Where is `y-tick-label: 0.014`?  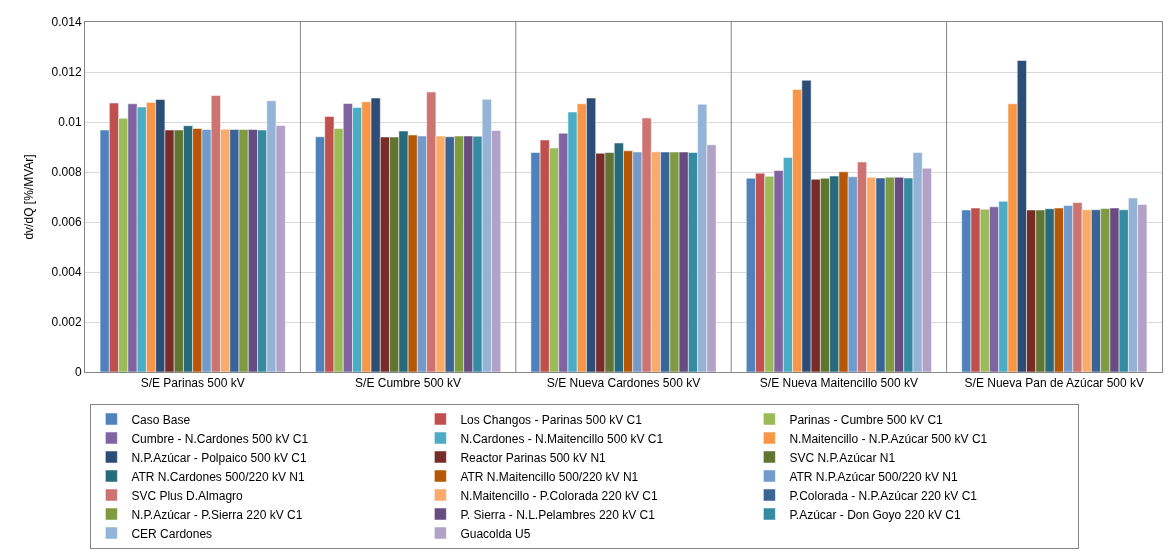 y-tick-label: 0.014 is located at coordinates (66, 22).